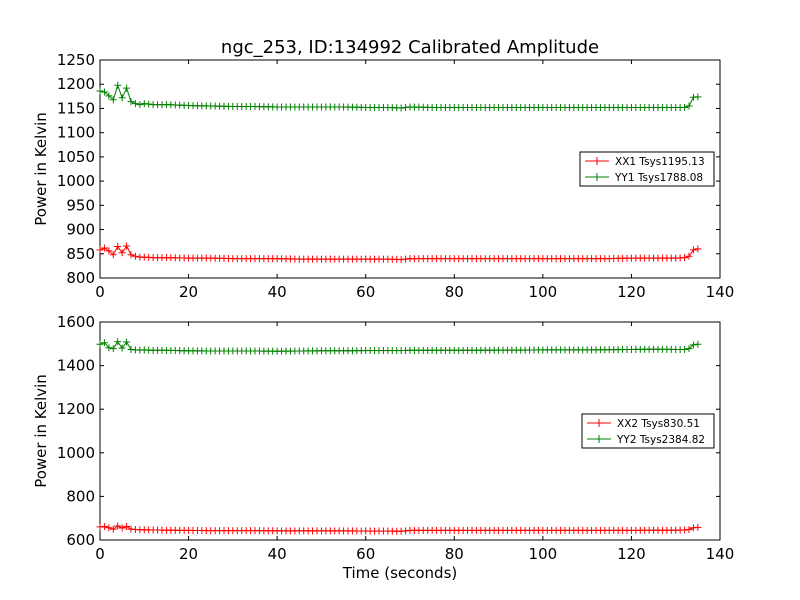 The width and height of the screenshot is (800, 600). What do you see at coordinates (399, 96) in the screenshot?
I see `series-yy1` at bounding box center [399, 96].